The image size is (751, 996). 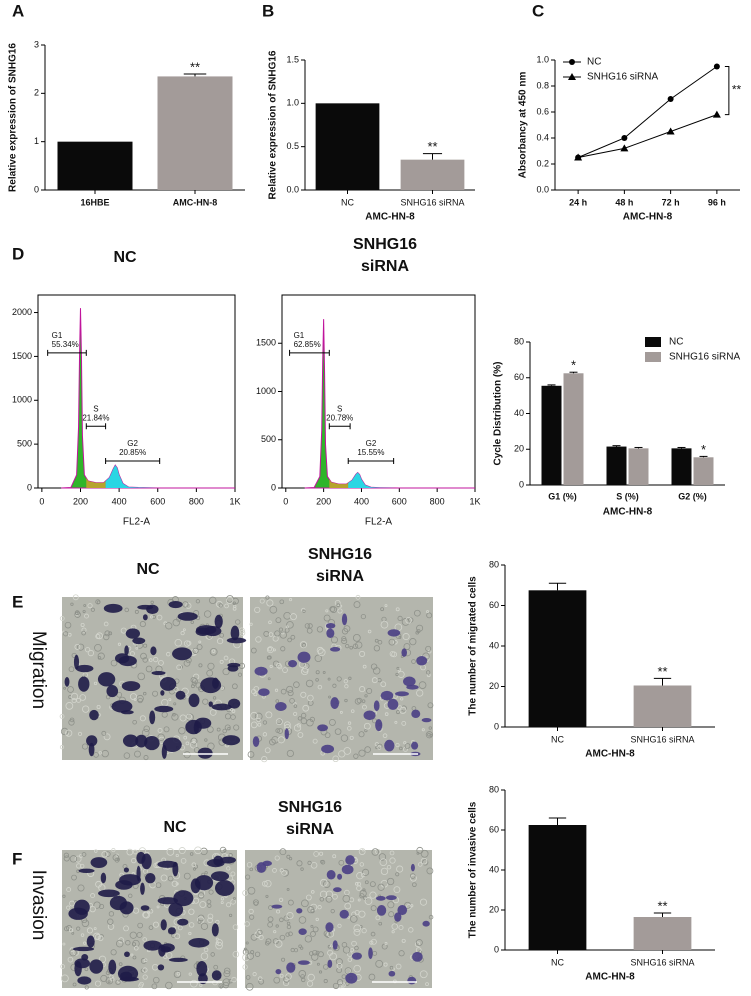 I want to click on gate-label: 15.55%, so click(x=370, y=452).